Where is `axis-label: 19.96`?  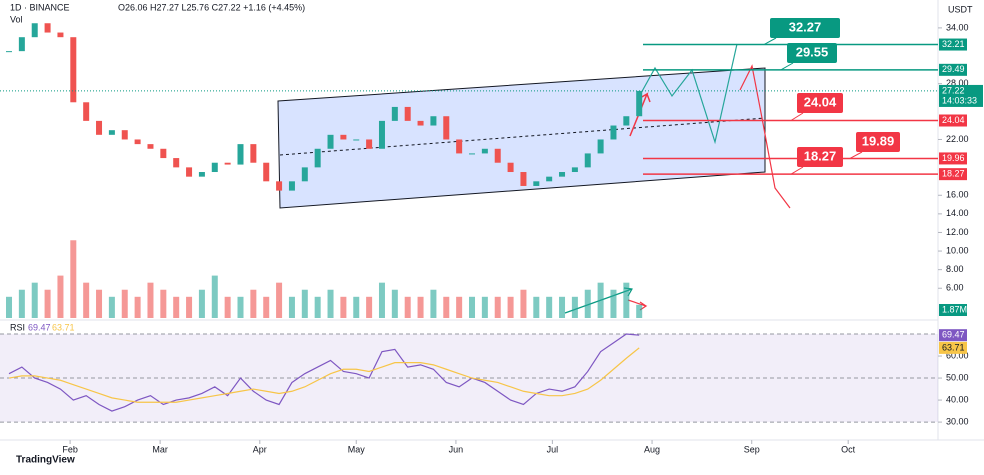 axis-label: 19.96 is located at coordinates (953, 158).